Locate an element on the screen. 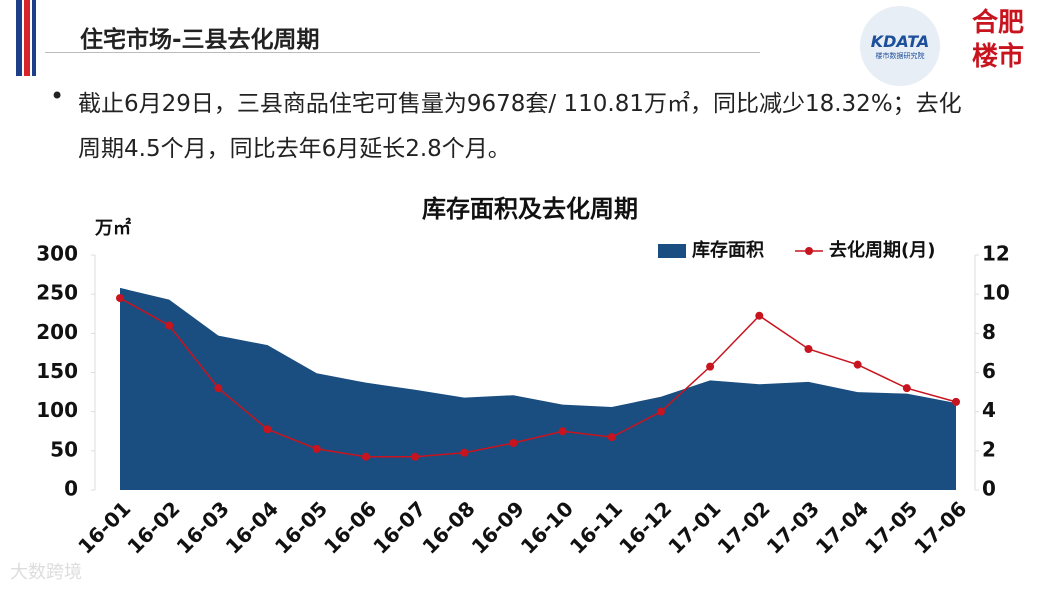 The width and height of the screenshot is (1053, 590). y-tick-label: 300 is located at coordinates (57, 254).